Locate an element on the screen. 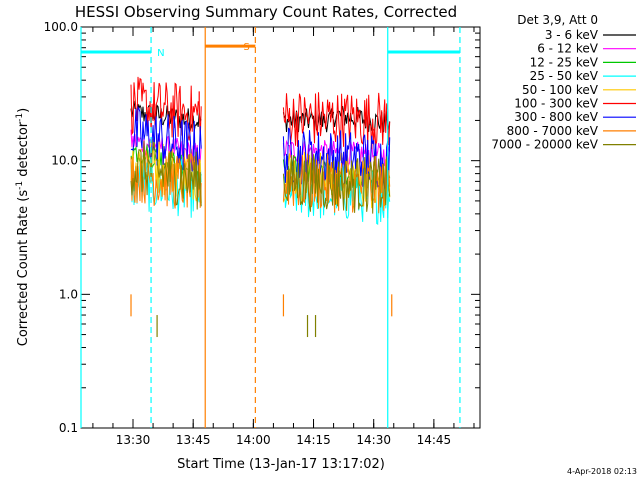  legend-label: 3 - 6 keV is located at coordinates (572, 35).